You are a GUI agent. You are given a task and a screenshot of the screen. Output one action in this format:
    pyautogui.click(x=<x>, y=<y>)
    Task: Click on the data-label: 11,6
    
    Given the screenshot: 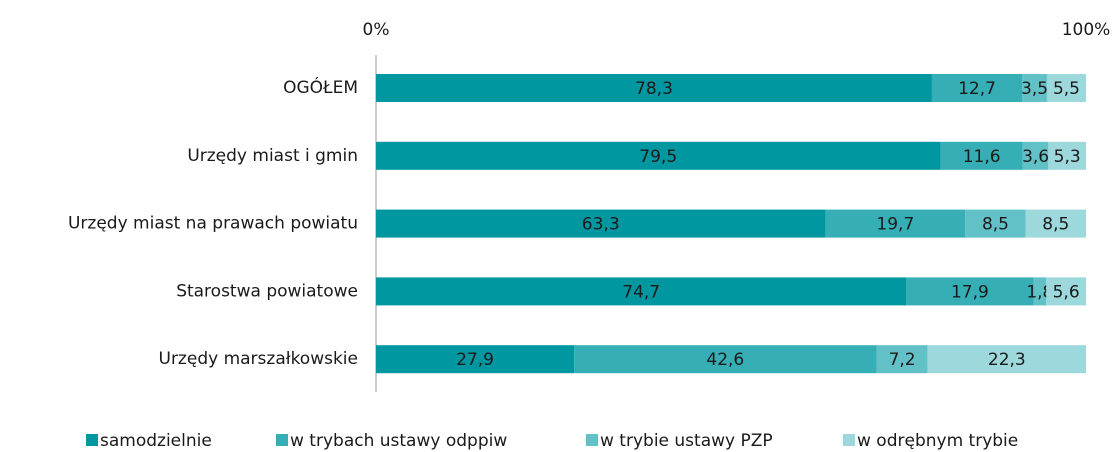 What is the action you would take?
    pyautogui.click(x=982, y=157)
    